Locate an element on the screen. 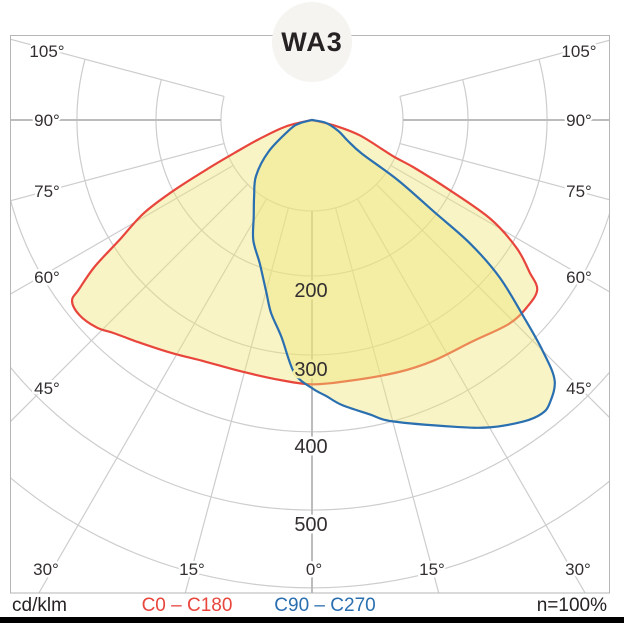 This screenshot has height=623, width=624. angle-label-right: 90° is located at coordinates (579, 120).